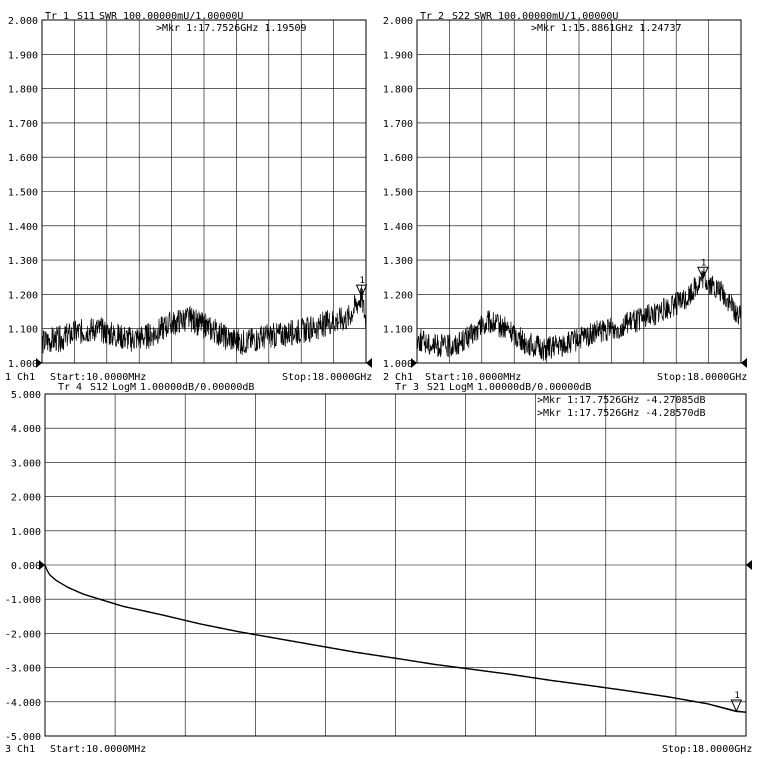 This screenshot has height=759, width=757. I want to click on y-tick-label: -3.000, so click(23, 669).